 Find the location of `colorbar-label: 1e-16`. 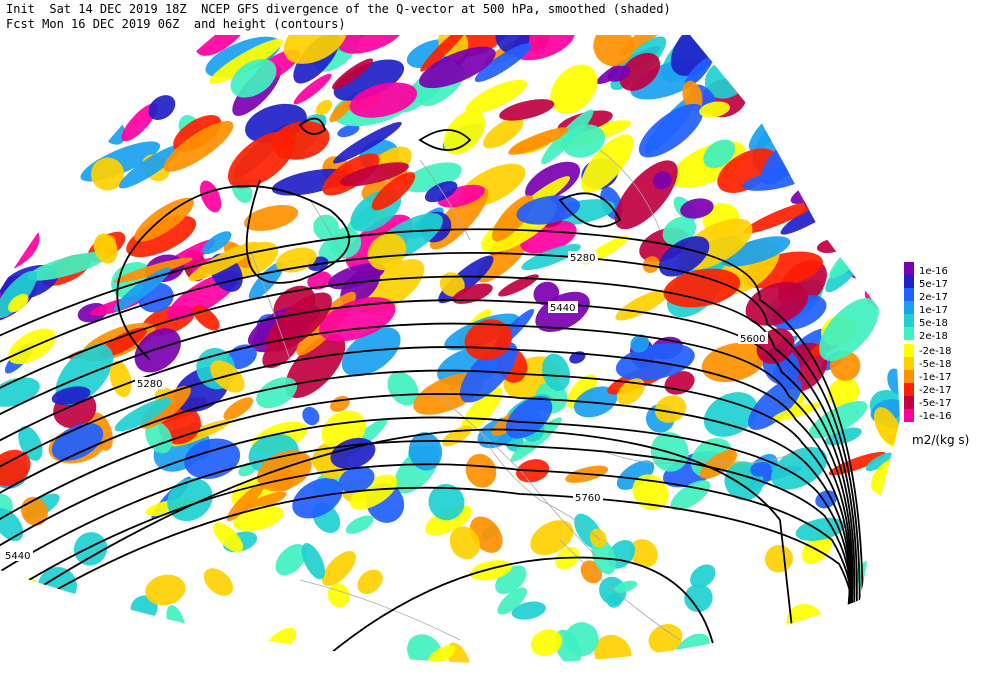

colorbar-label: 1e-16 is located at coordinates (933, 271).